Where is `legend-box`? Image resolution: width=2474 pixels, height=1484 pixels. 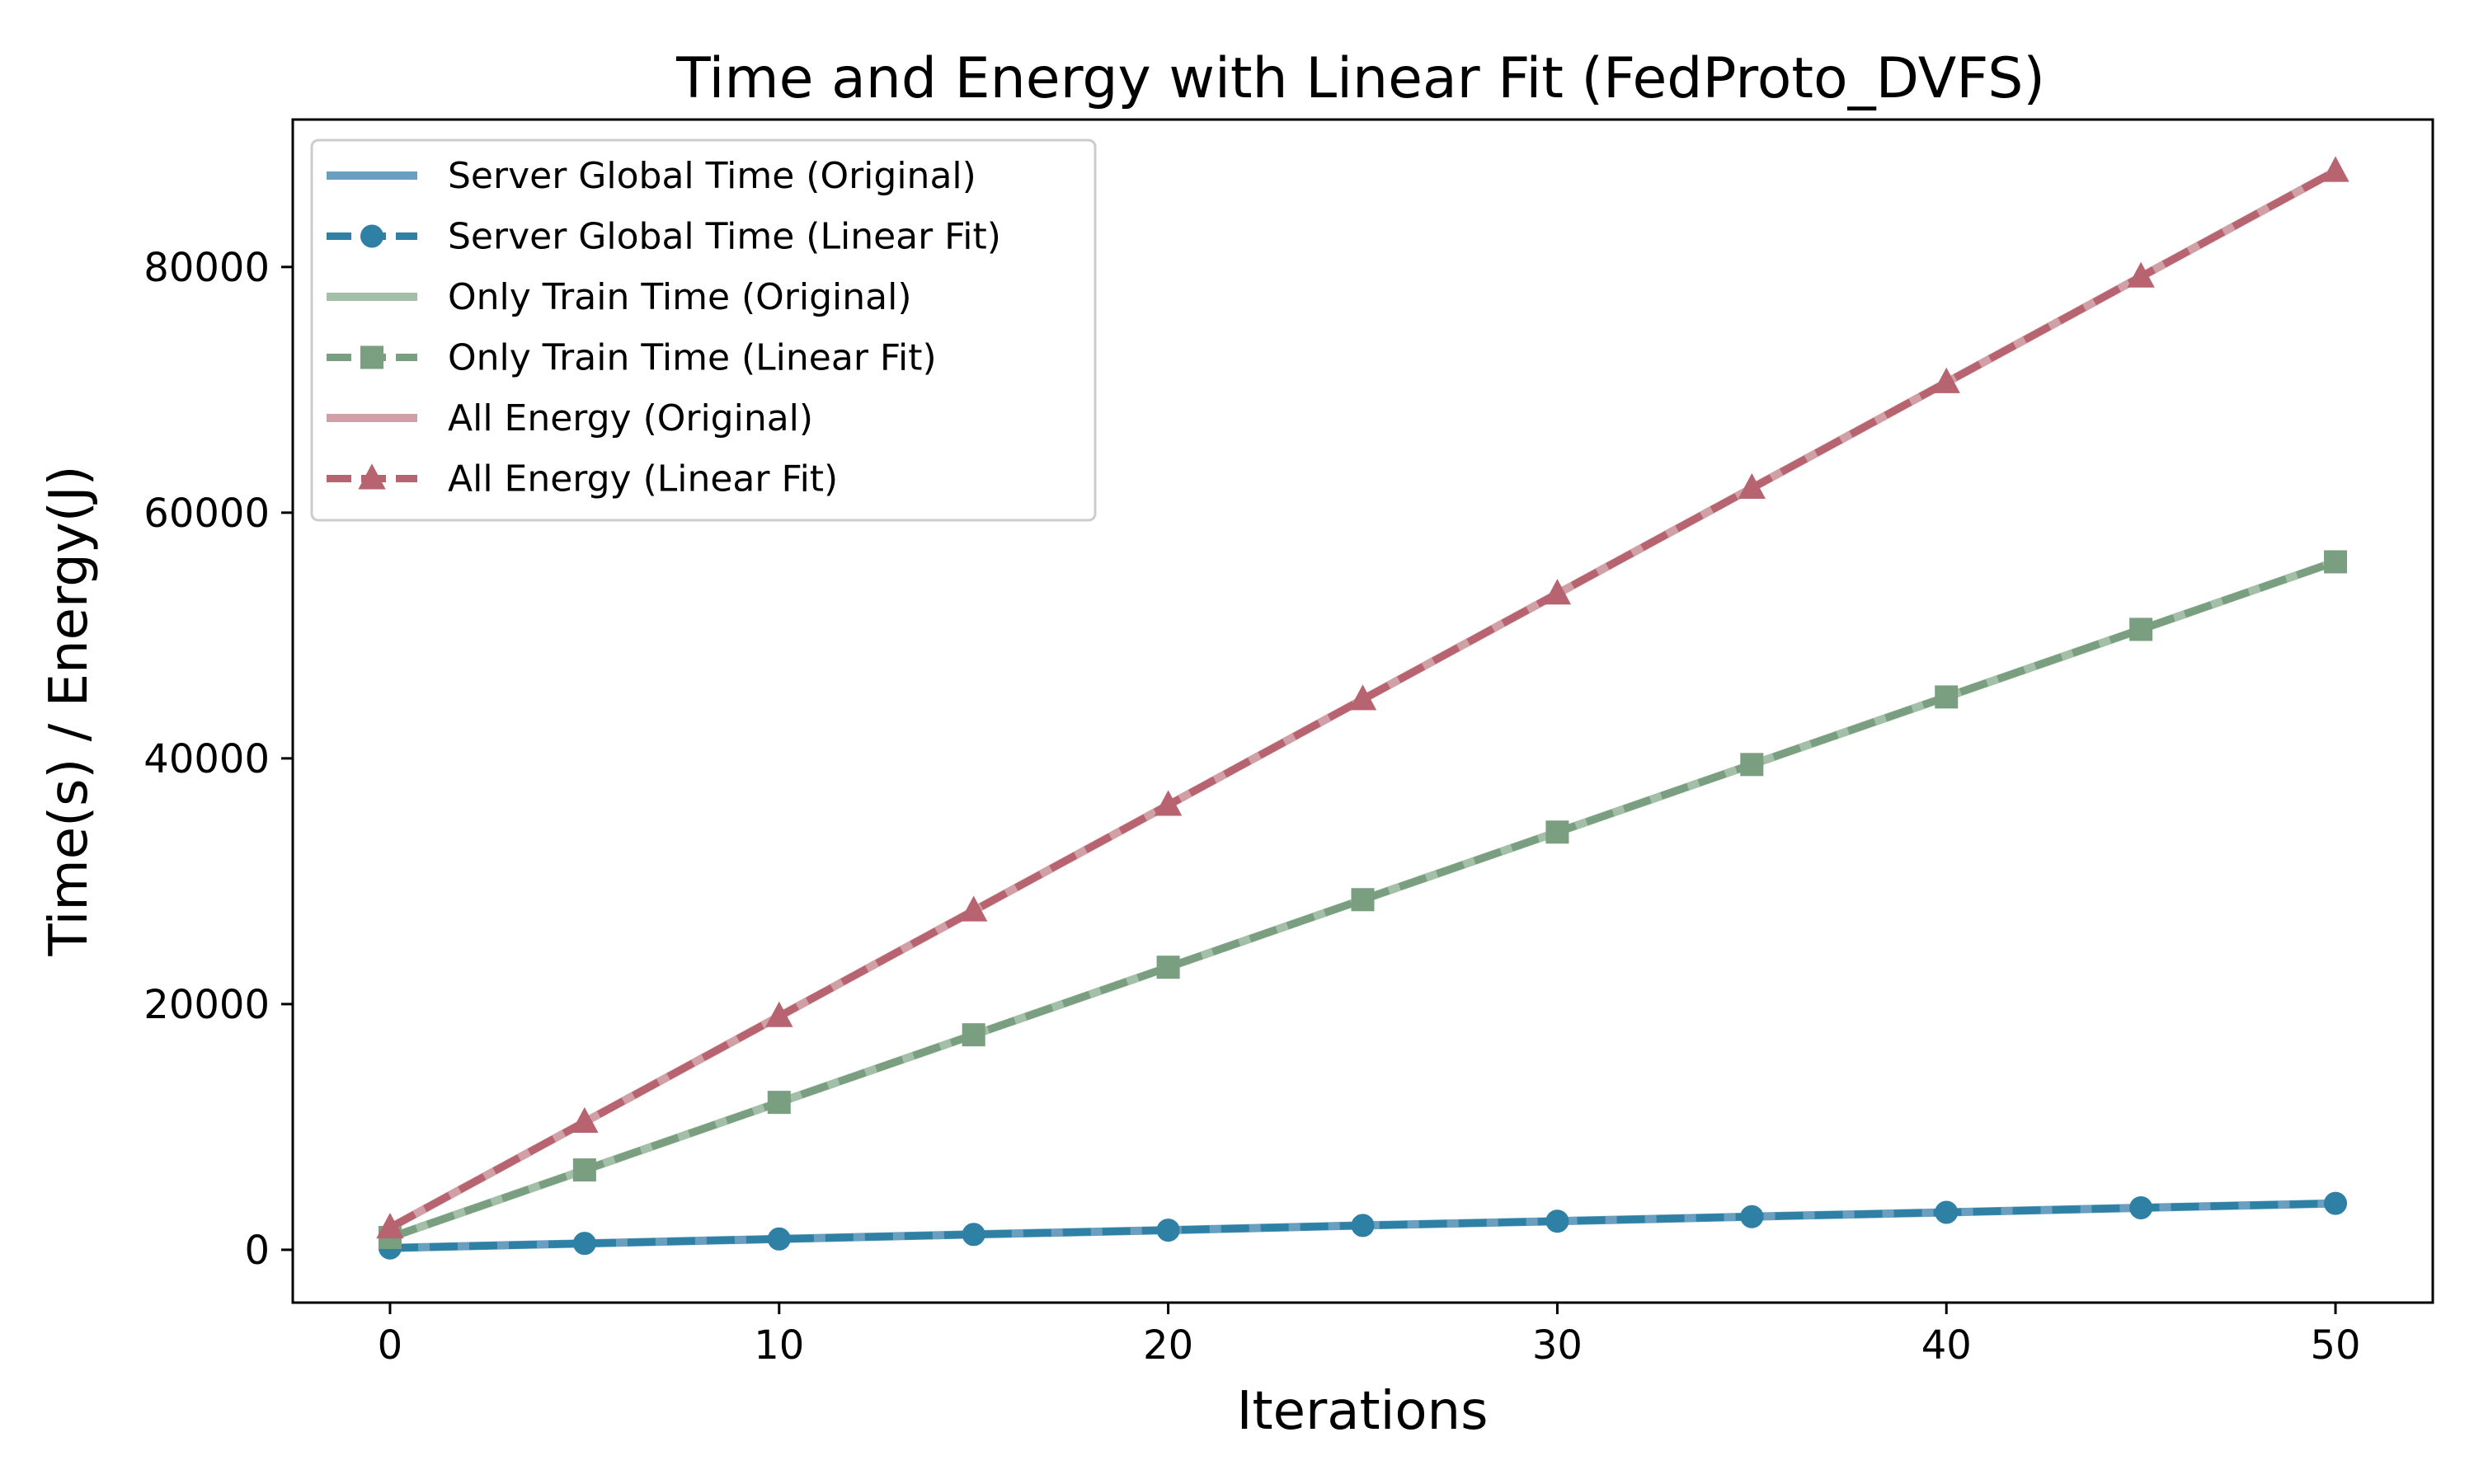 legend-box is located at coordinates (703, 330).